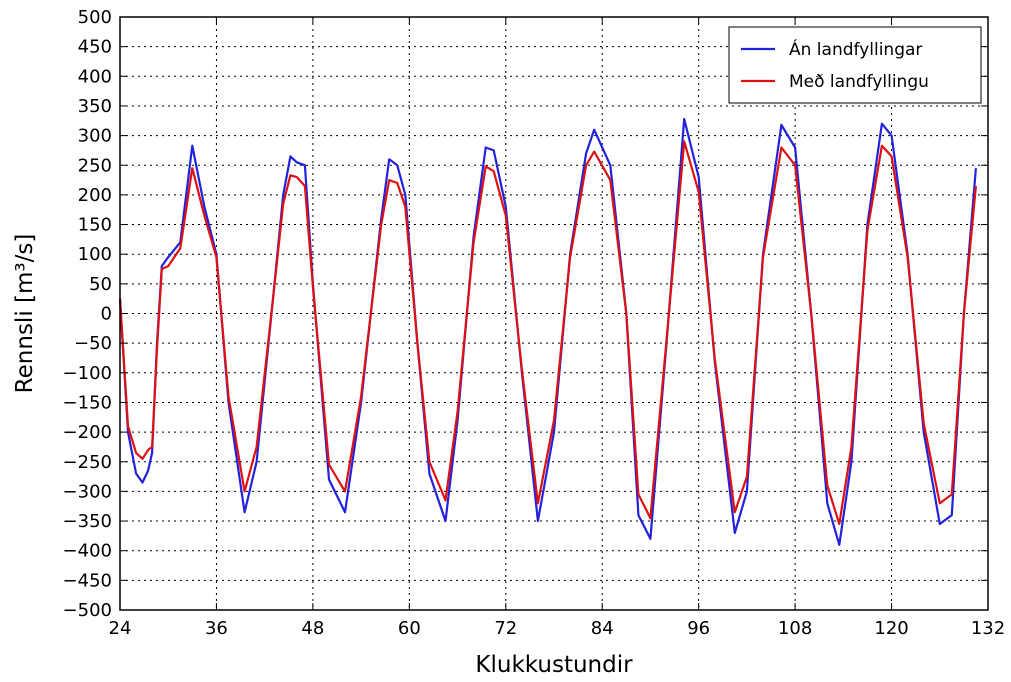  Describe the element at coordinates (106, 314) in the screenshot. I see `y-tick-label: 0` at that location.